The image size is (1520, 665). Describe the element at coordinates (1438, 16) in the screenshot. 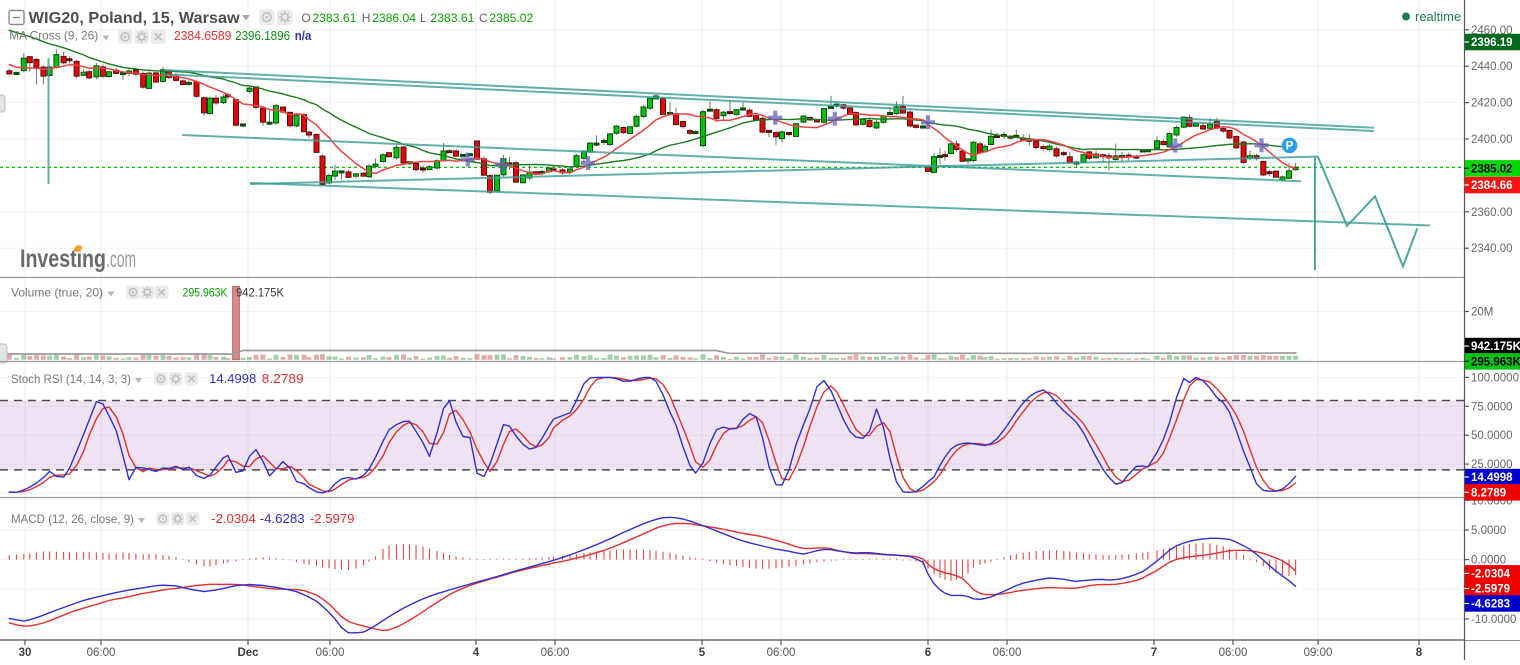

I see `svg-text: realtime` at that location.